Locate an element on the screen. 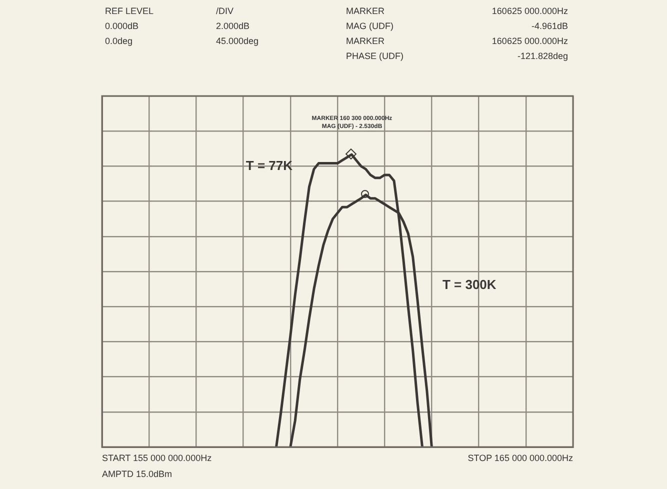 Image resolution: width=667 pixels, height=489 pixels. text: MAG (UDF) is located at coordinates (370, 26).